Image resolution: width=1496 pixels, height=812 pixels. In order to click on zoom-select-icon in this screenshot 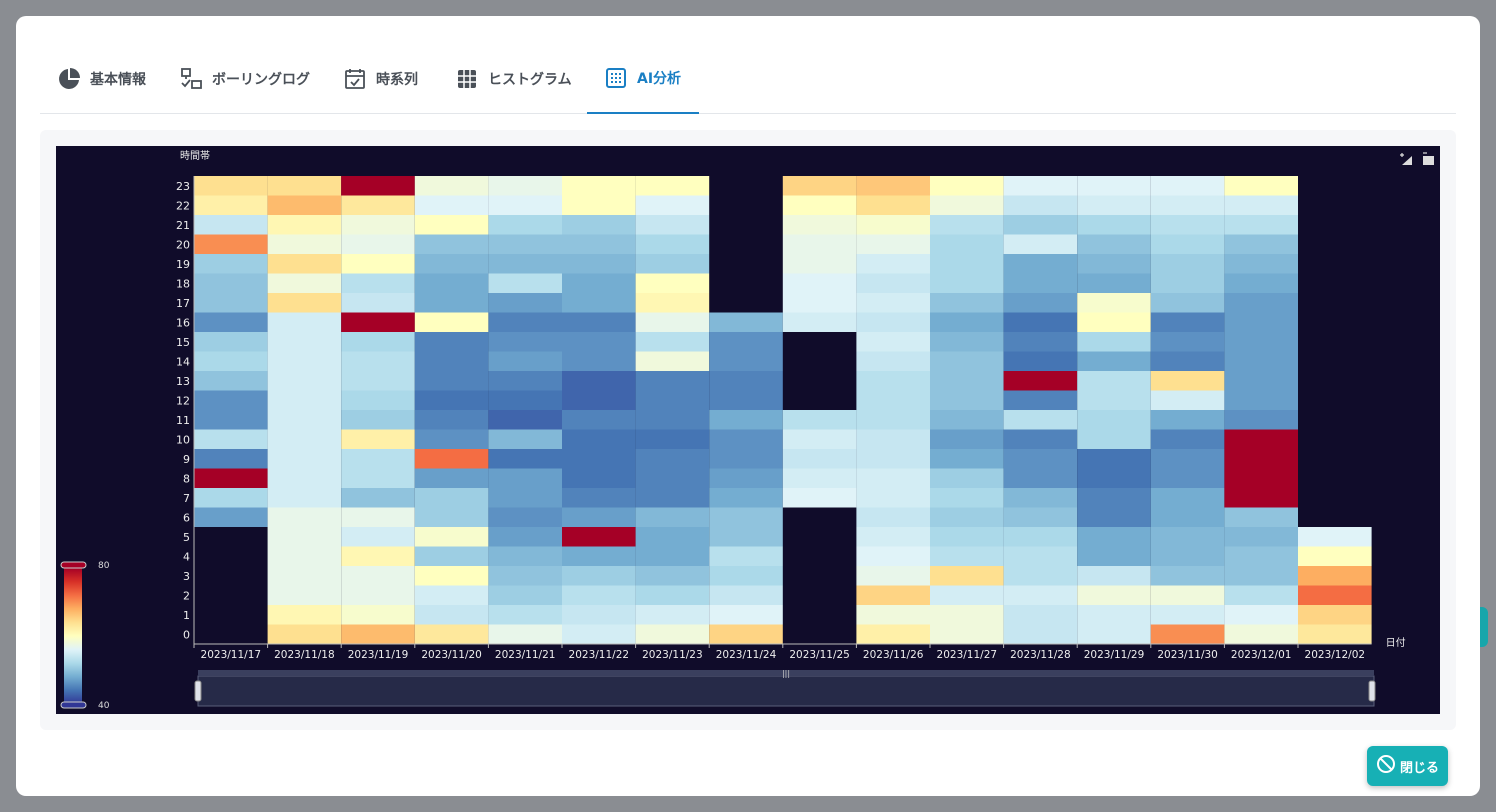, I will do `click(1406, 159)`.